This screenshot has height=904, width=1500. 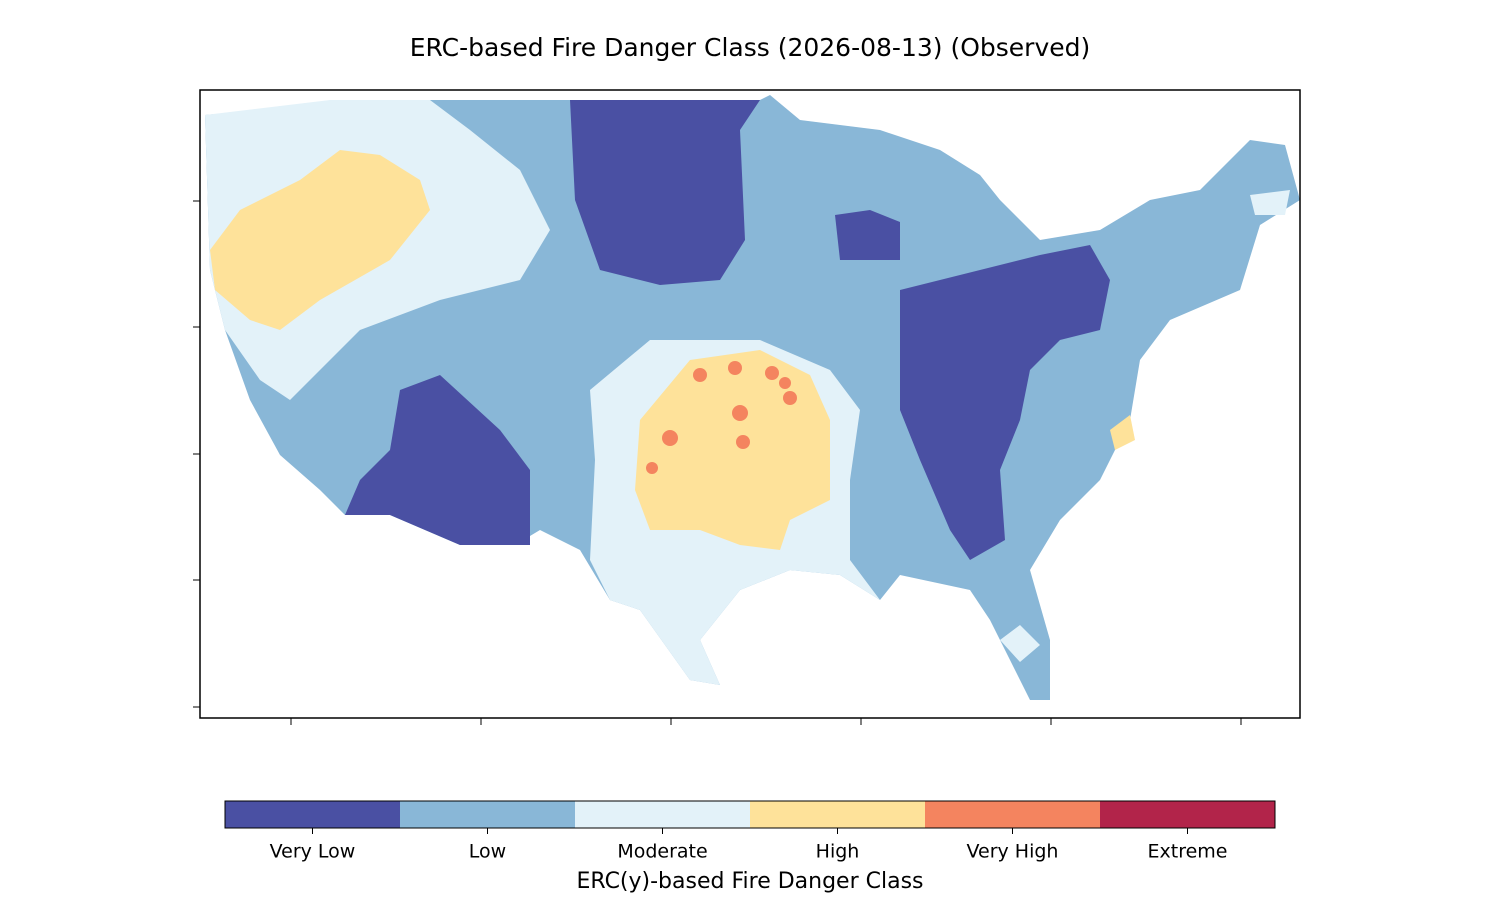 What do you see at coordinates (1013, 852) in the screenshot?
I see `colorbar-tick-label: Very High` at bounding box center [1013, 852].